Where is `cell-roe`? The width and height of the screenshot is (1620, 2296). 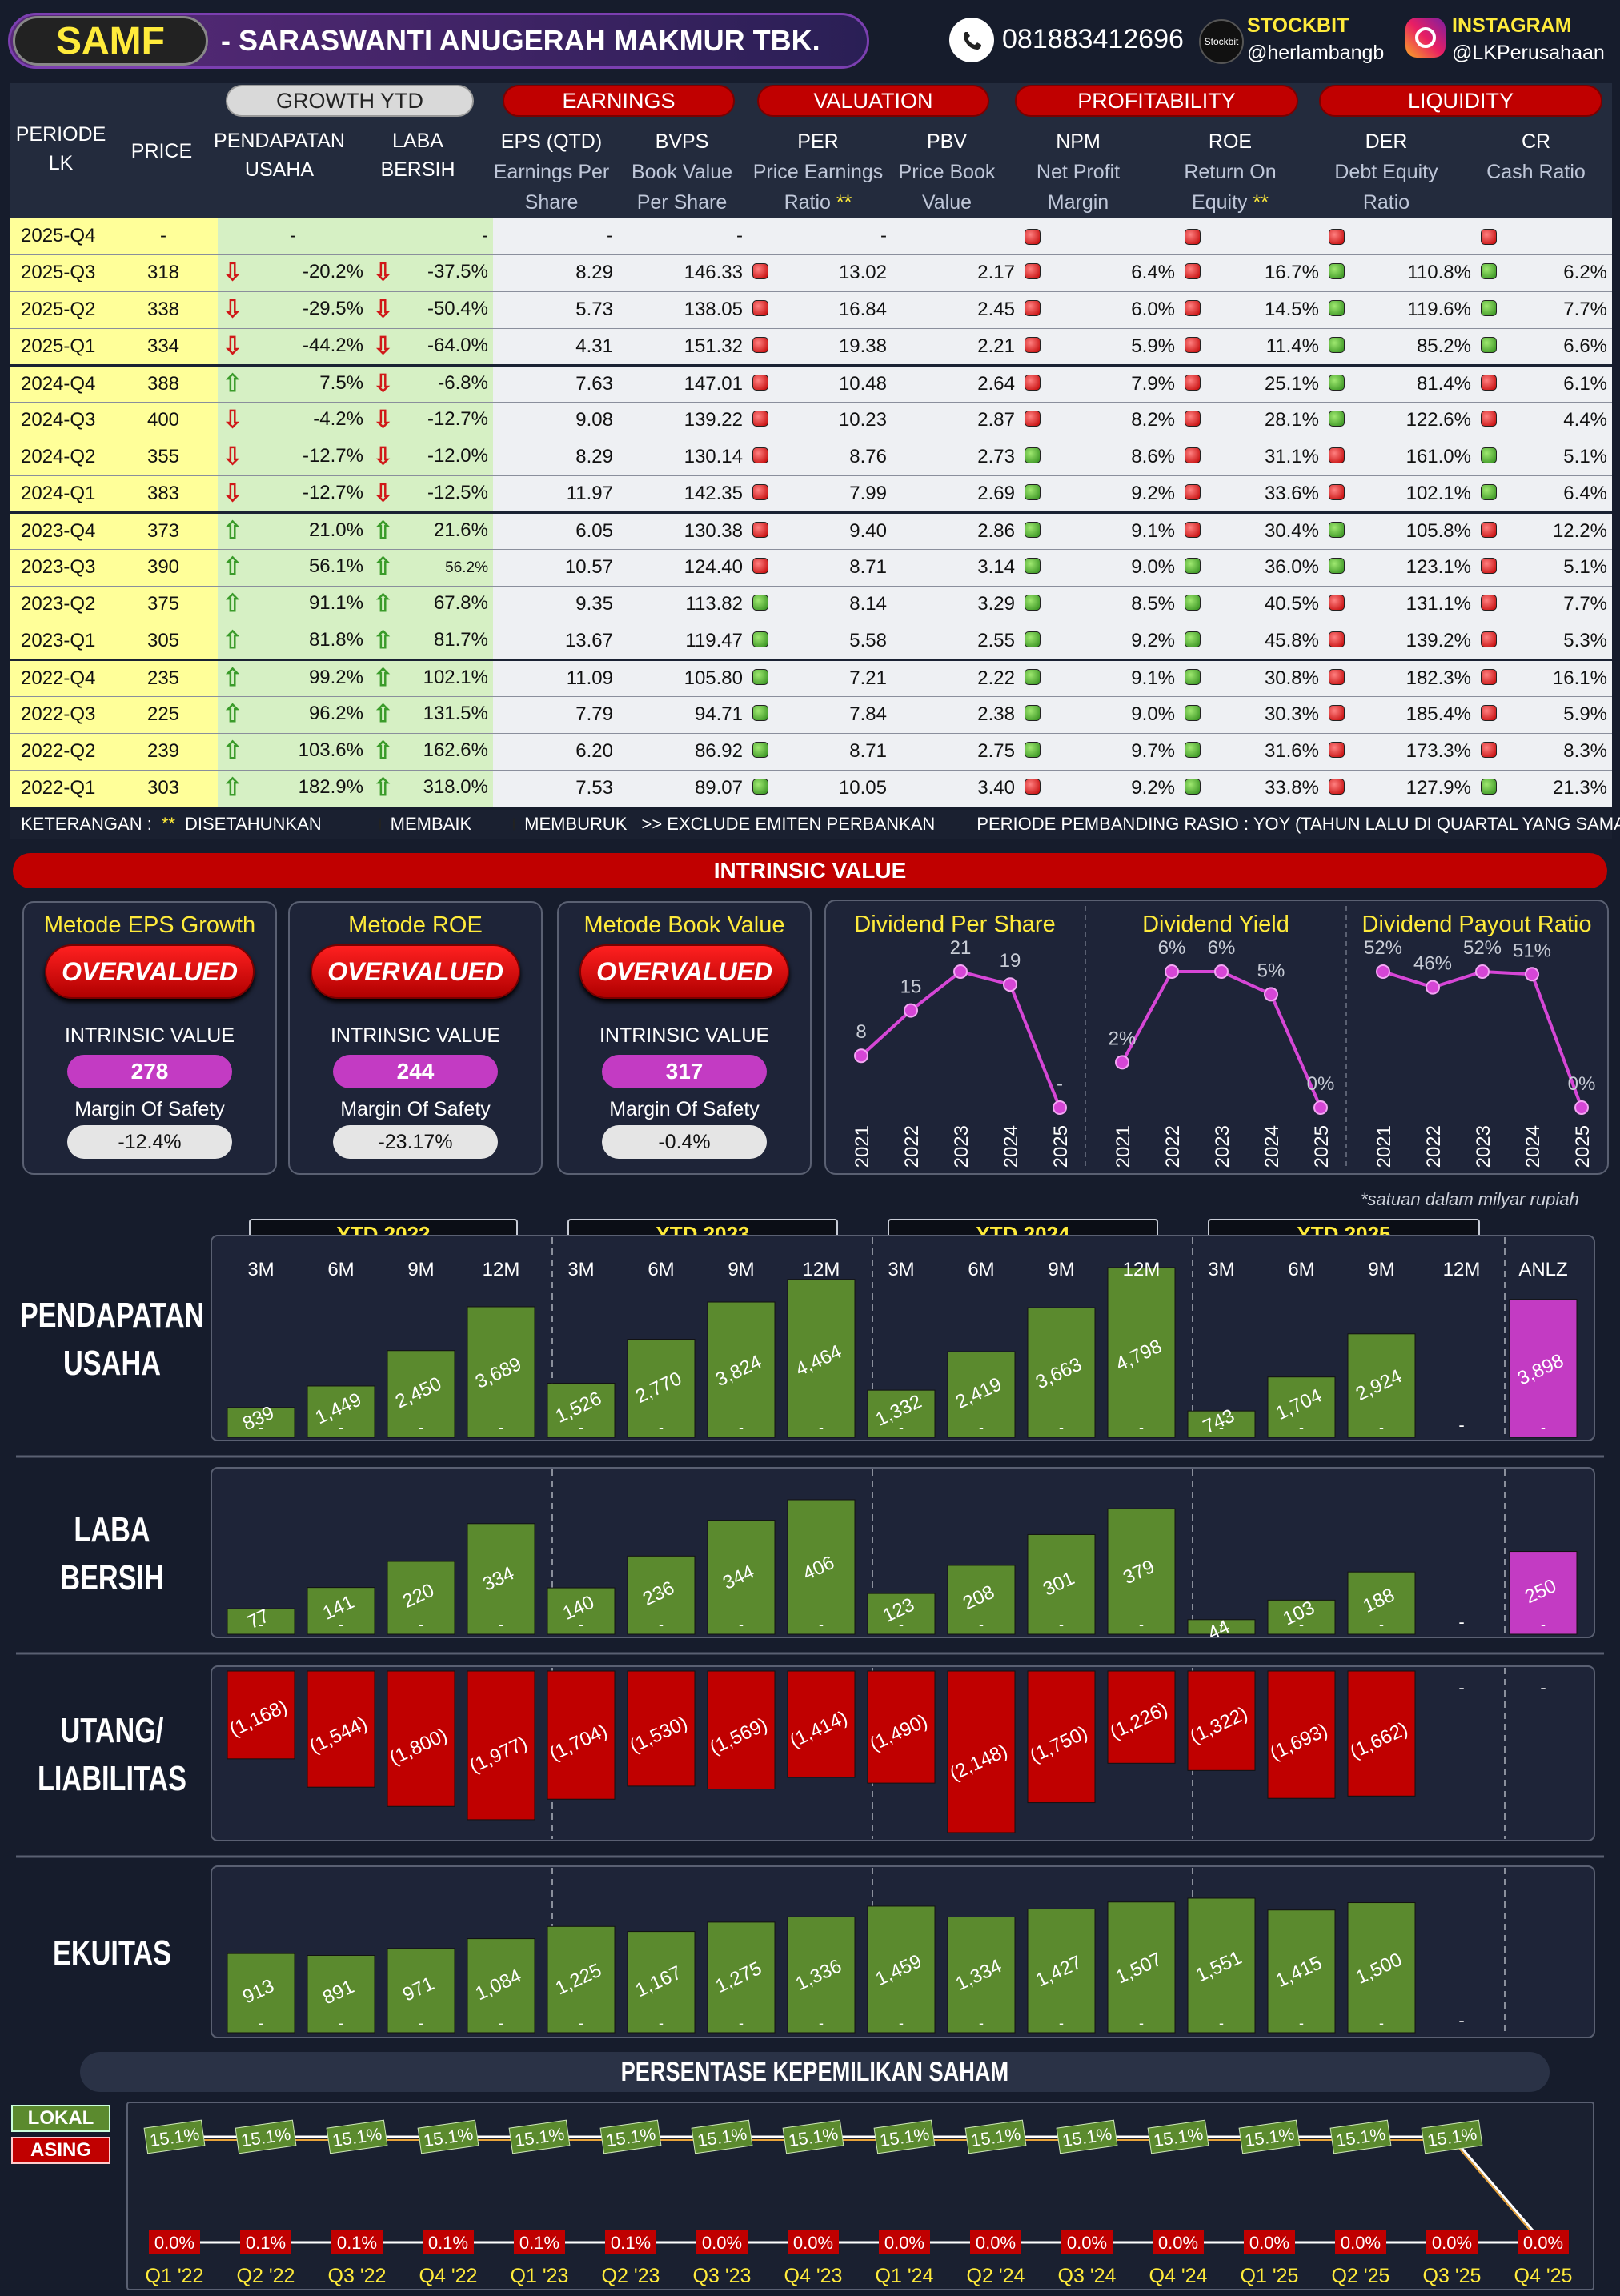
cell-roe is located at coordinates (1252, 236).